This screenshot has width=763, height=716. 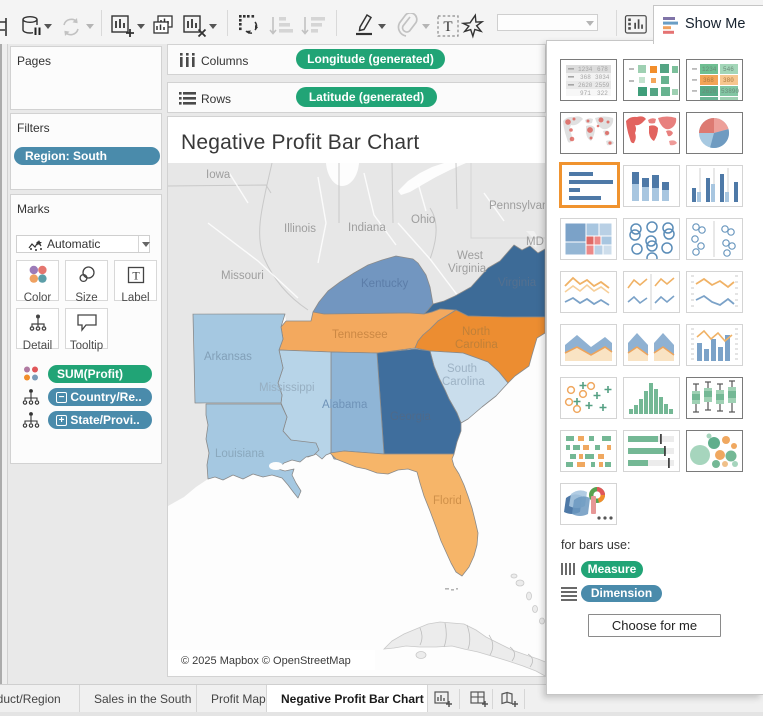 I want to click on svg-text: Arkansas, so click(x=228, y=357).